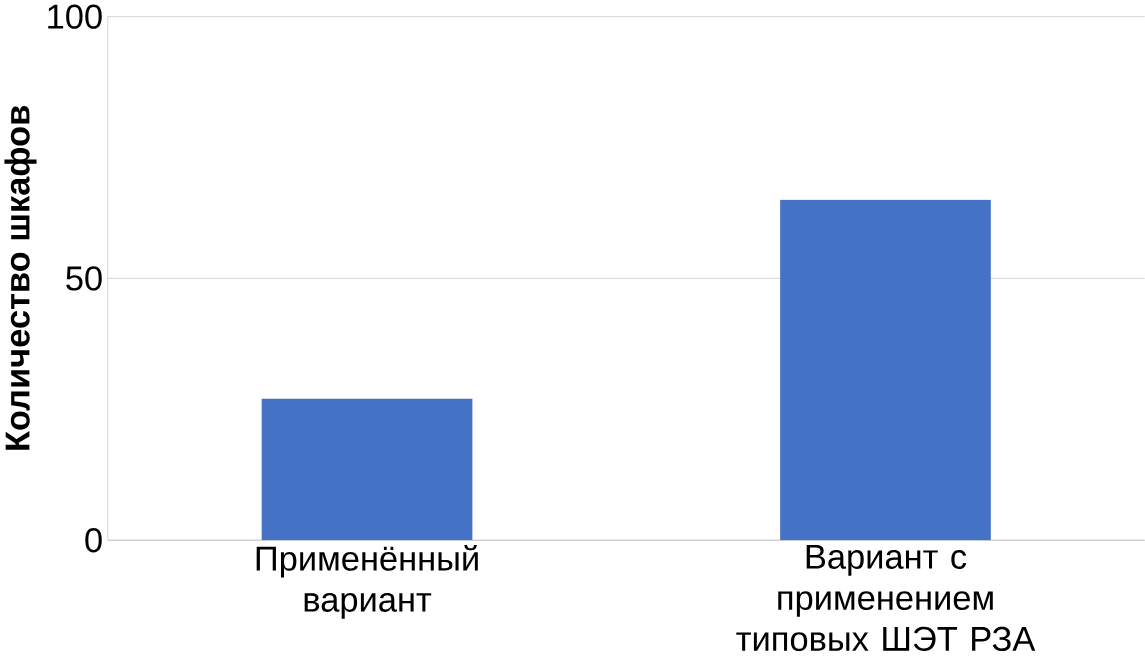 The width and height of the screenshot is (1145, 656). What do you see at coordinates (84, 278) in the screenshot?
I see `y-tick-label: 50` at bounding box center [84, 278].